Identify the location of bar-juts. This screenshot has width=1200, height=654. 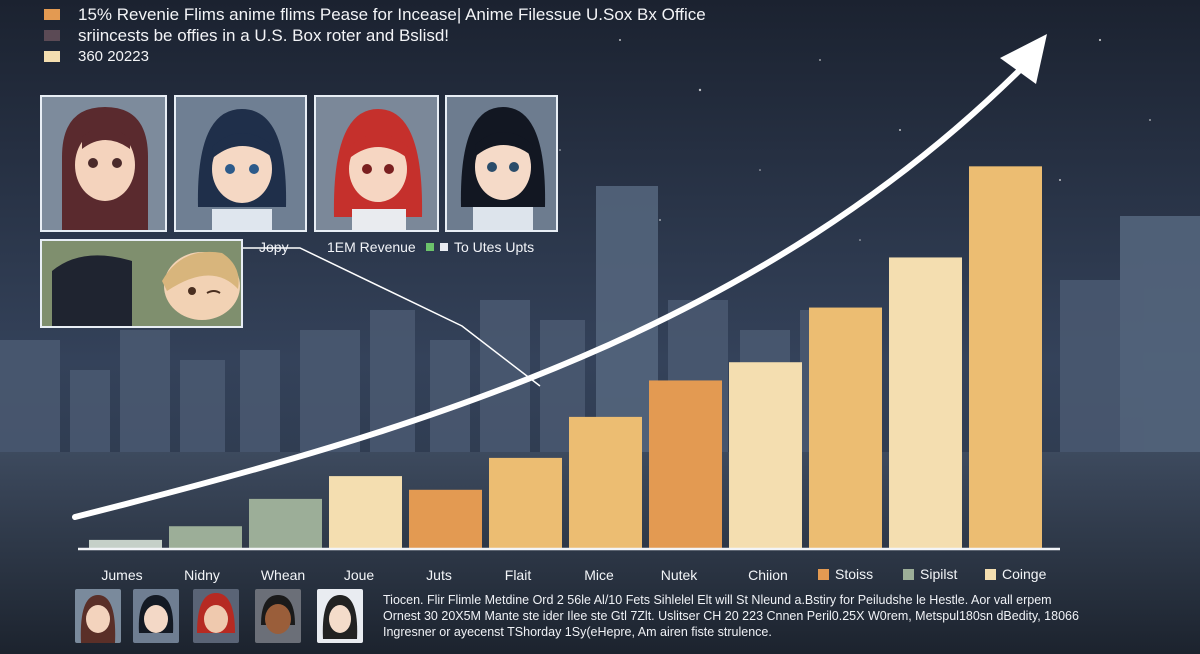
(445, 519).